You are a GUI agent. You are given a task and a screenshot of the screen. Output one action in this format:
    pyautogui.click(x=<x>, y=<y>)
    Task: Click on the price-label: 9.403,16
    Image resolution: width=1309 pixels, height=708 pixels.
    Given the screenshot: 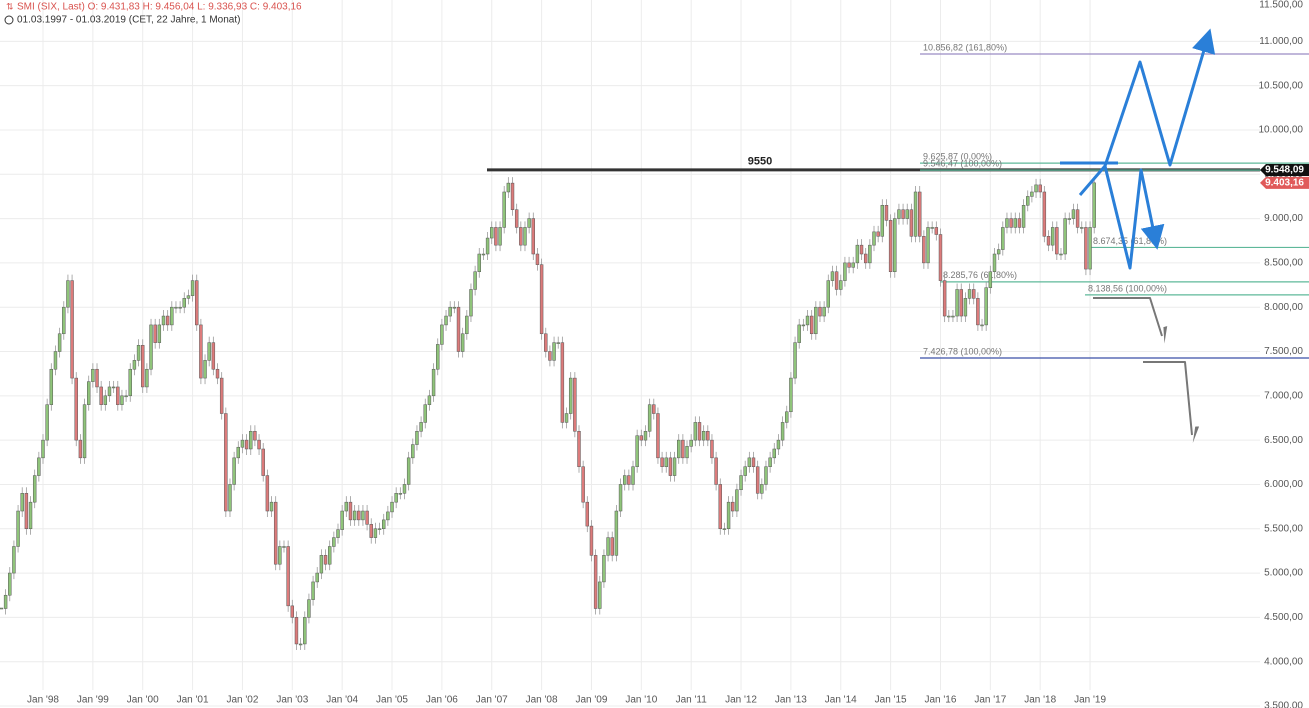 What is the action you would take?
    pyautogui.click(x=1284, y=182)
    